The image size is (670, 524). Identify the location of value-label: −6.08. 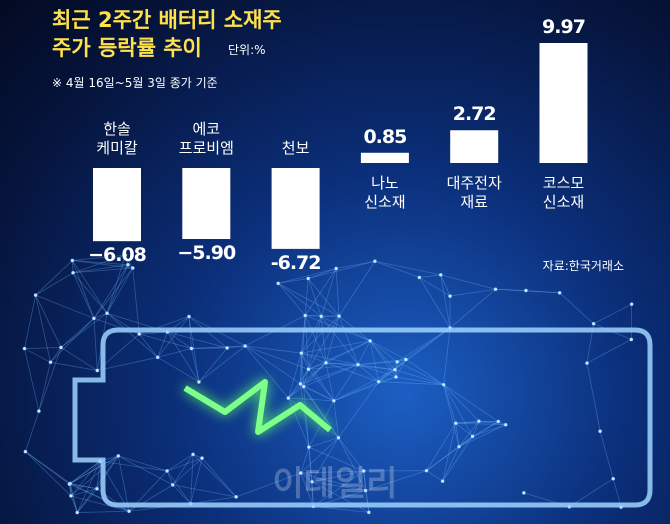
(117, 255).